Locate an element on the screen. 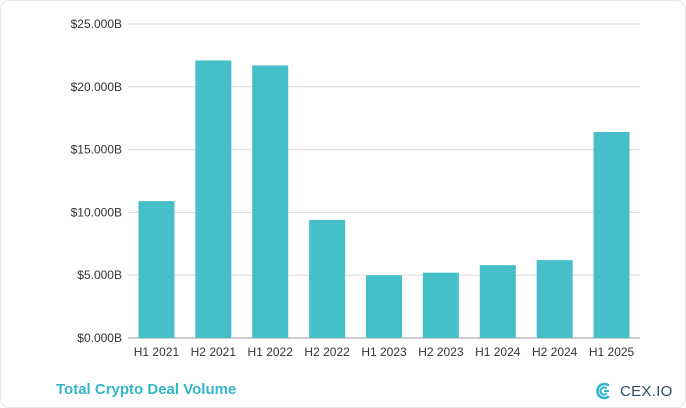 This screenshot has height=408, width=686. y-tick-label: $10.000B is located at coordinates (96, 212).